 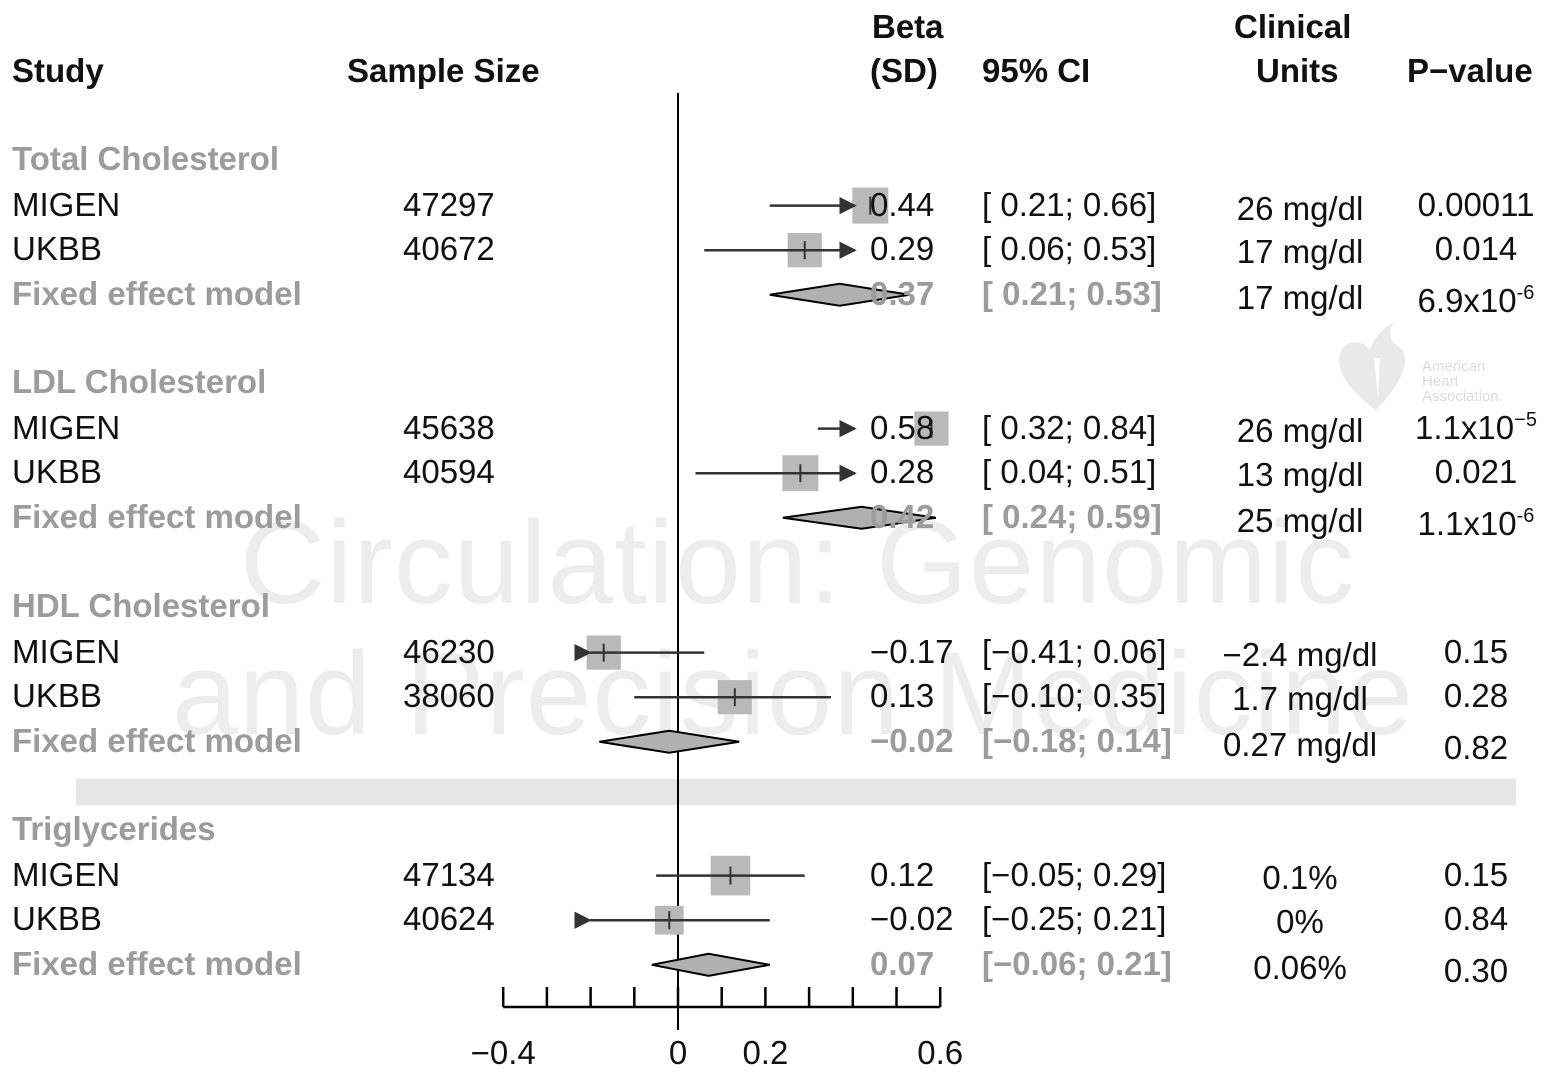 What do you see at coordinates (157, 293) in the screenshot?
I see `fixed-effect-label-0: Fixed effect model` at bounding box center [157, 293].